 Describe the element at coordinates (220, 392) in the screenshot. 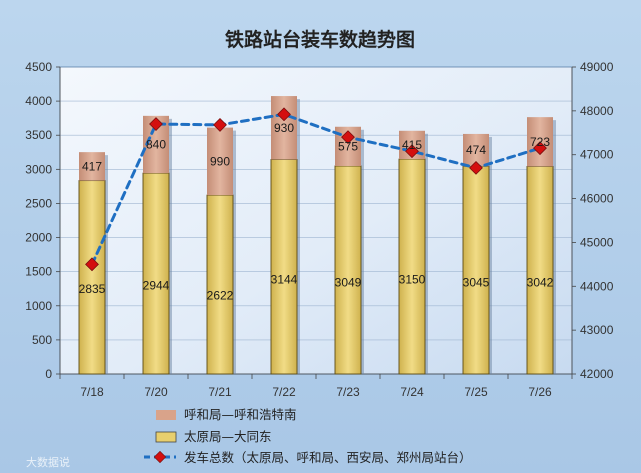

I see `x-tick-label: 7/21` at that location.